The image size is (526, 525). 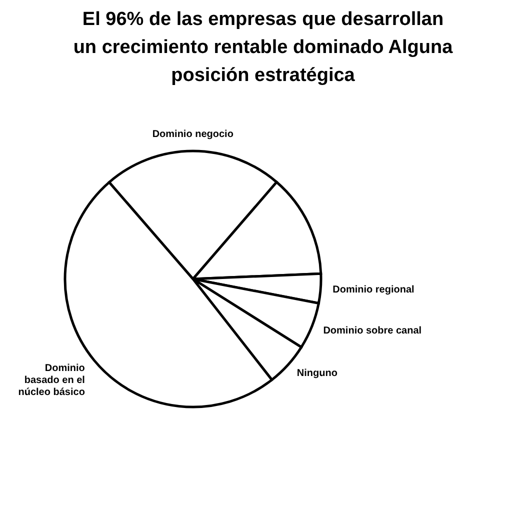 I want to click on slice-label: Dominio regional, so click(x=373, y=290).